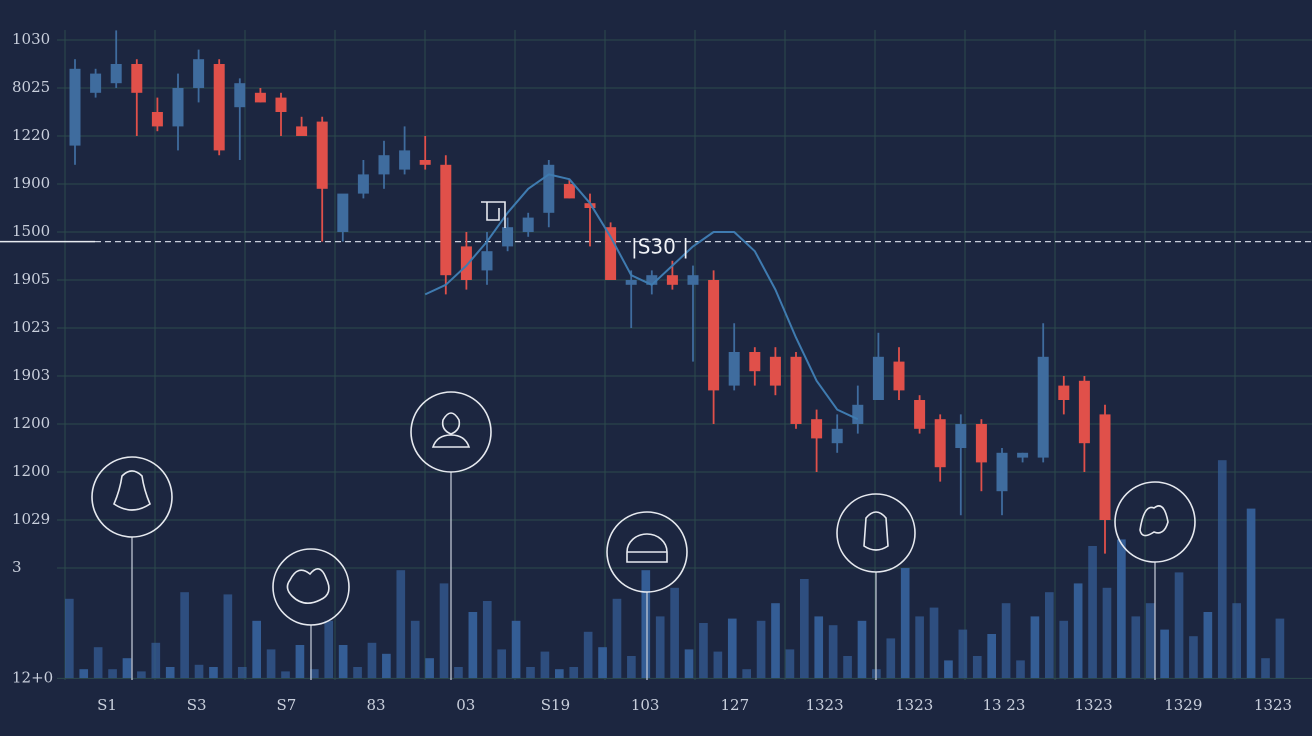 Image resolution: width=1312 pixels, height=736 pixels. I want to click on y-tick-label: 1905, so click(31, 279).